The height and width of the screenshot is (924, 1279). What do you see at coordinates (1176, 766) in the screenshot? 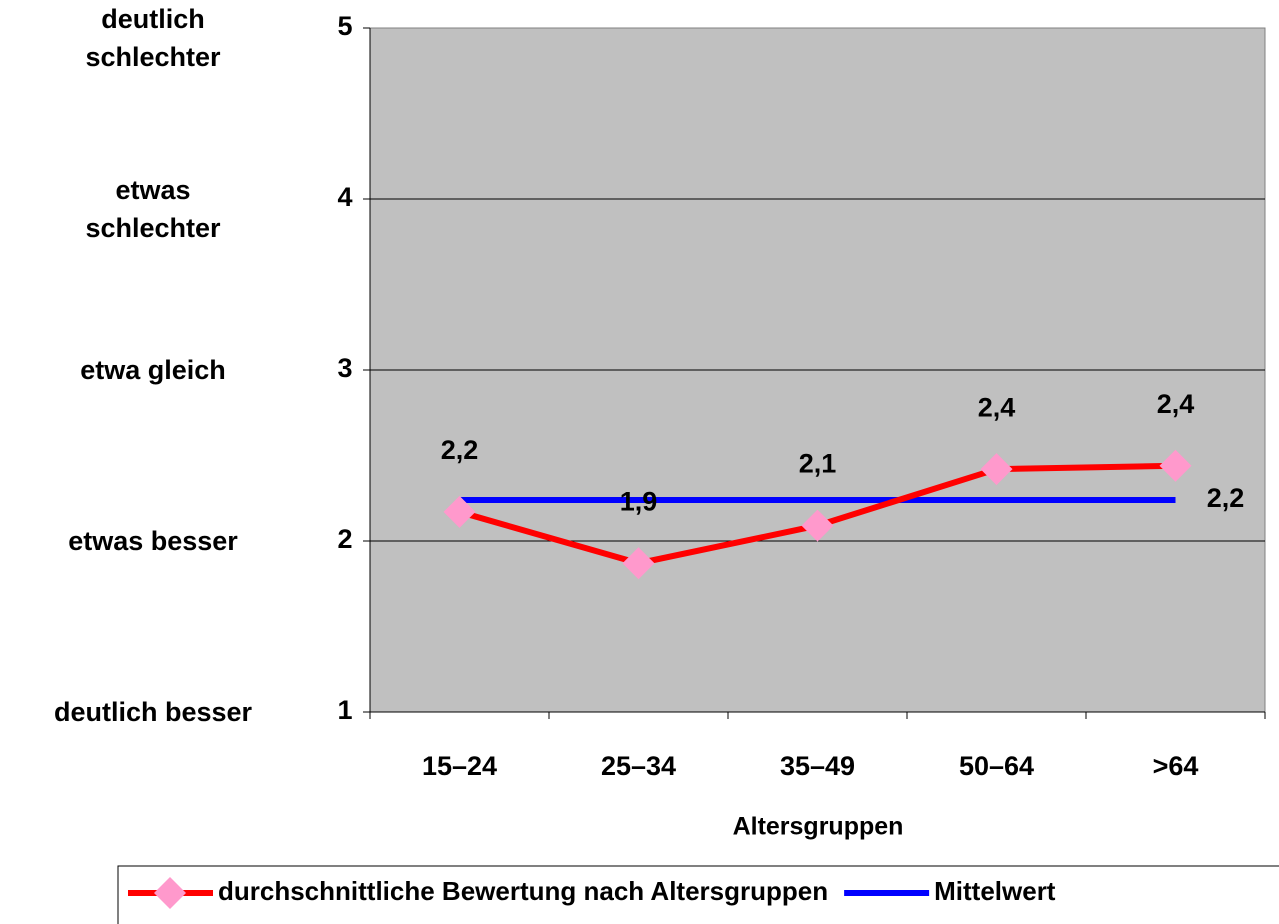
I see `x-tick-label: >64` at bounding box center [1176, 766].